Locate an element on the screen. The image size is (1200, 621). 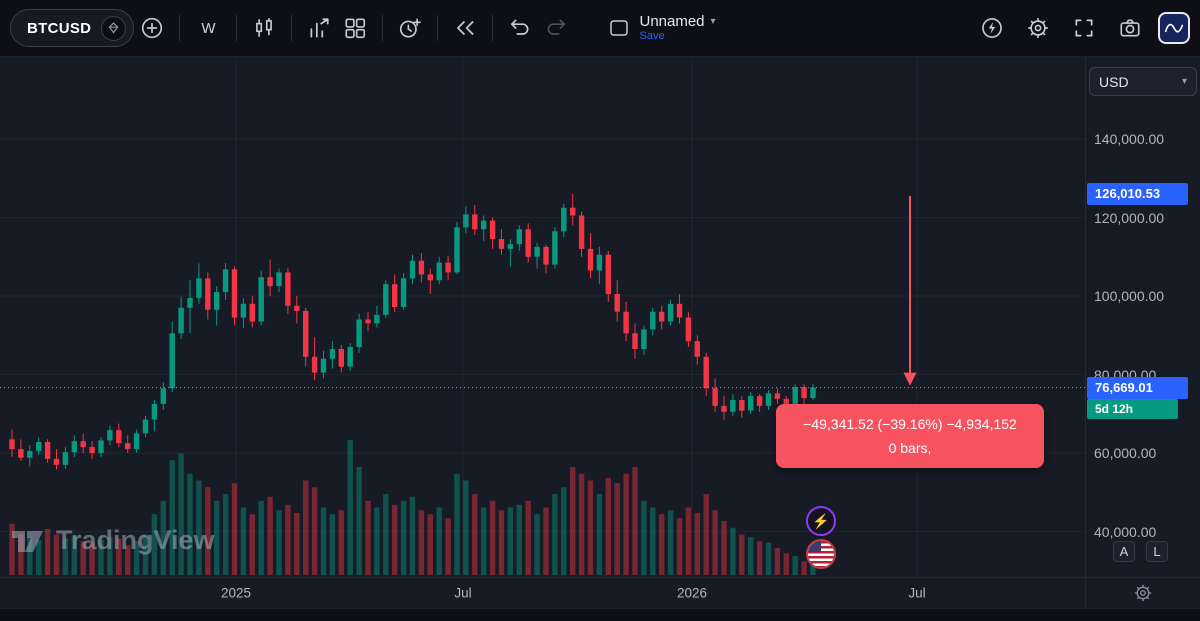
measure-tooltip-line2: 0 bars, is located at coordinates (910, 448).